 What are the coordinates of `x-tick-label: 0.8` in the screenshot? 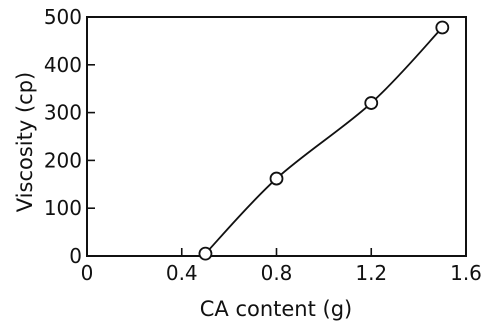 It's located at (277, 273).